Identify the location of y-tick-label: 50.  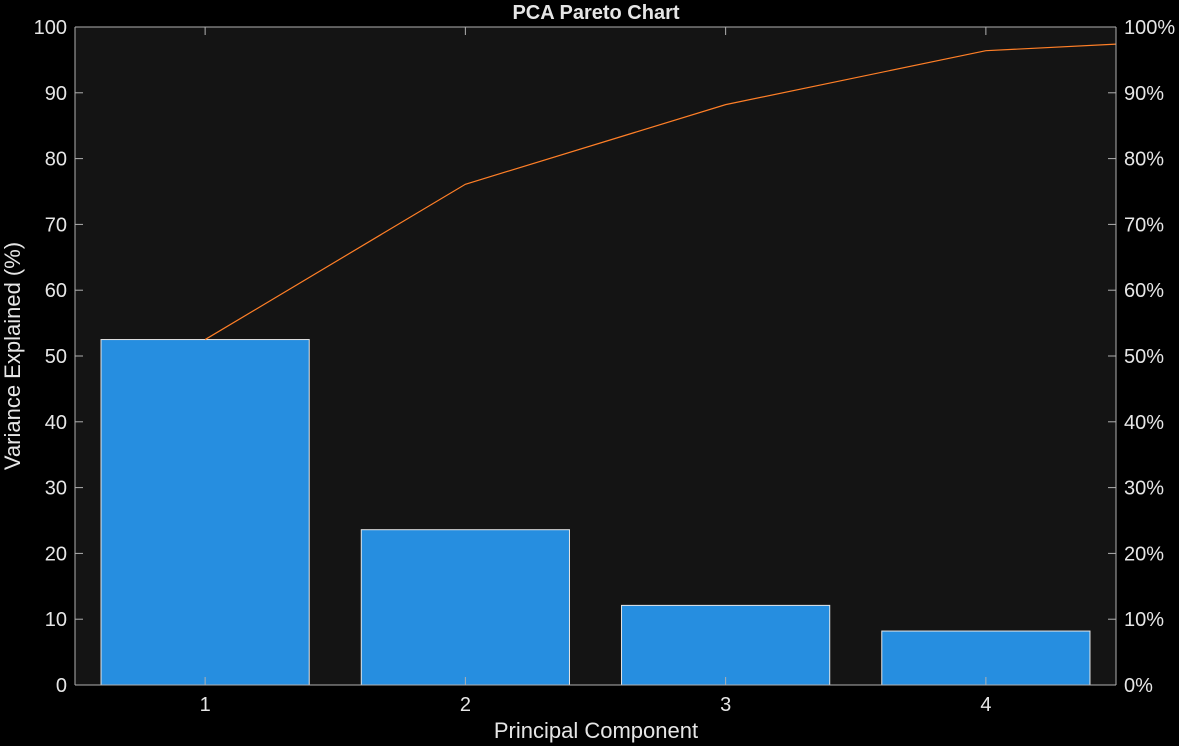
(56, 357).